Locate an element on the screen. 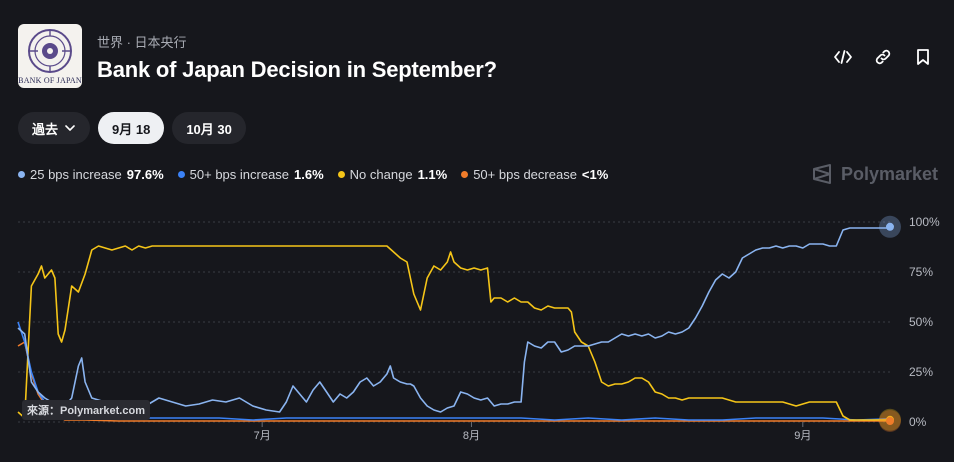 This screenshot has height=462, width=954. polymarket-watermark: Polymarket is located at coordinates (874, 174).